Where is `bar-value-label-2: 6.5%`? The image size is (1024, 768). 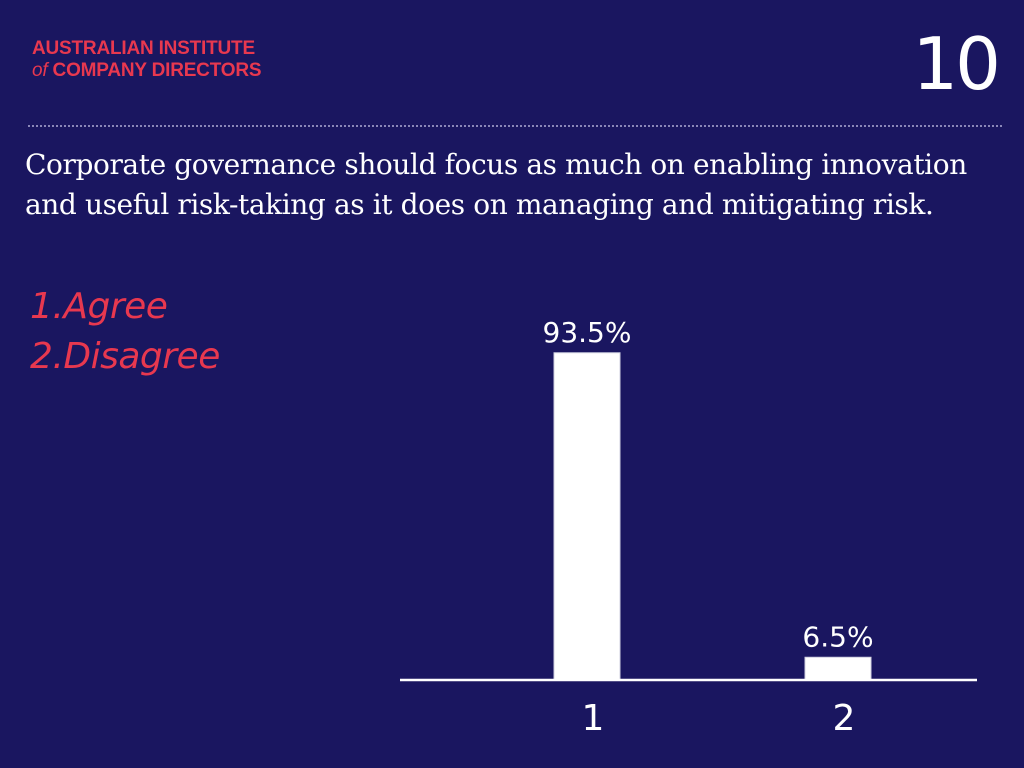
bar-value-label-2: 6.5% is located at coordinates (837, 636).